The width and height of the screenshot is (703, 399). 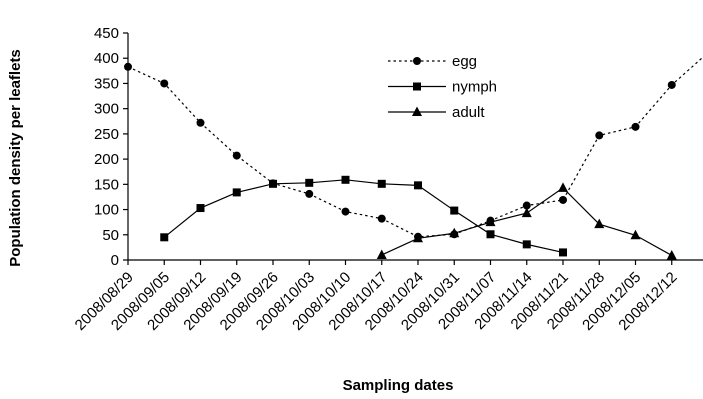 I want to click on legend: egg nymph adult, so click(x=442, y=87).